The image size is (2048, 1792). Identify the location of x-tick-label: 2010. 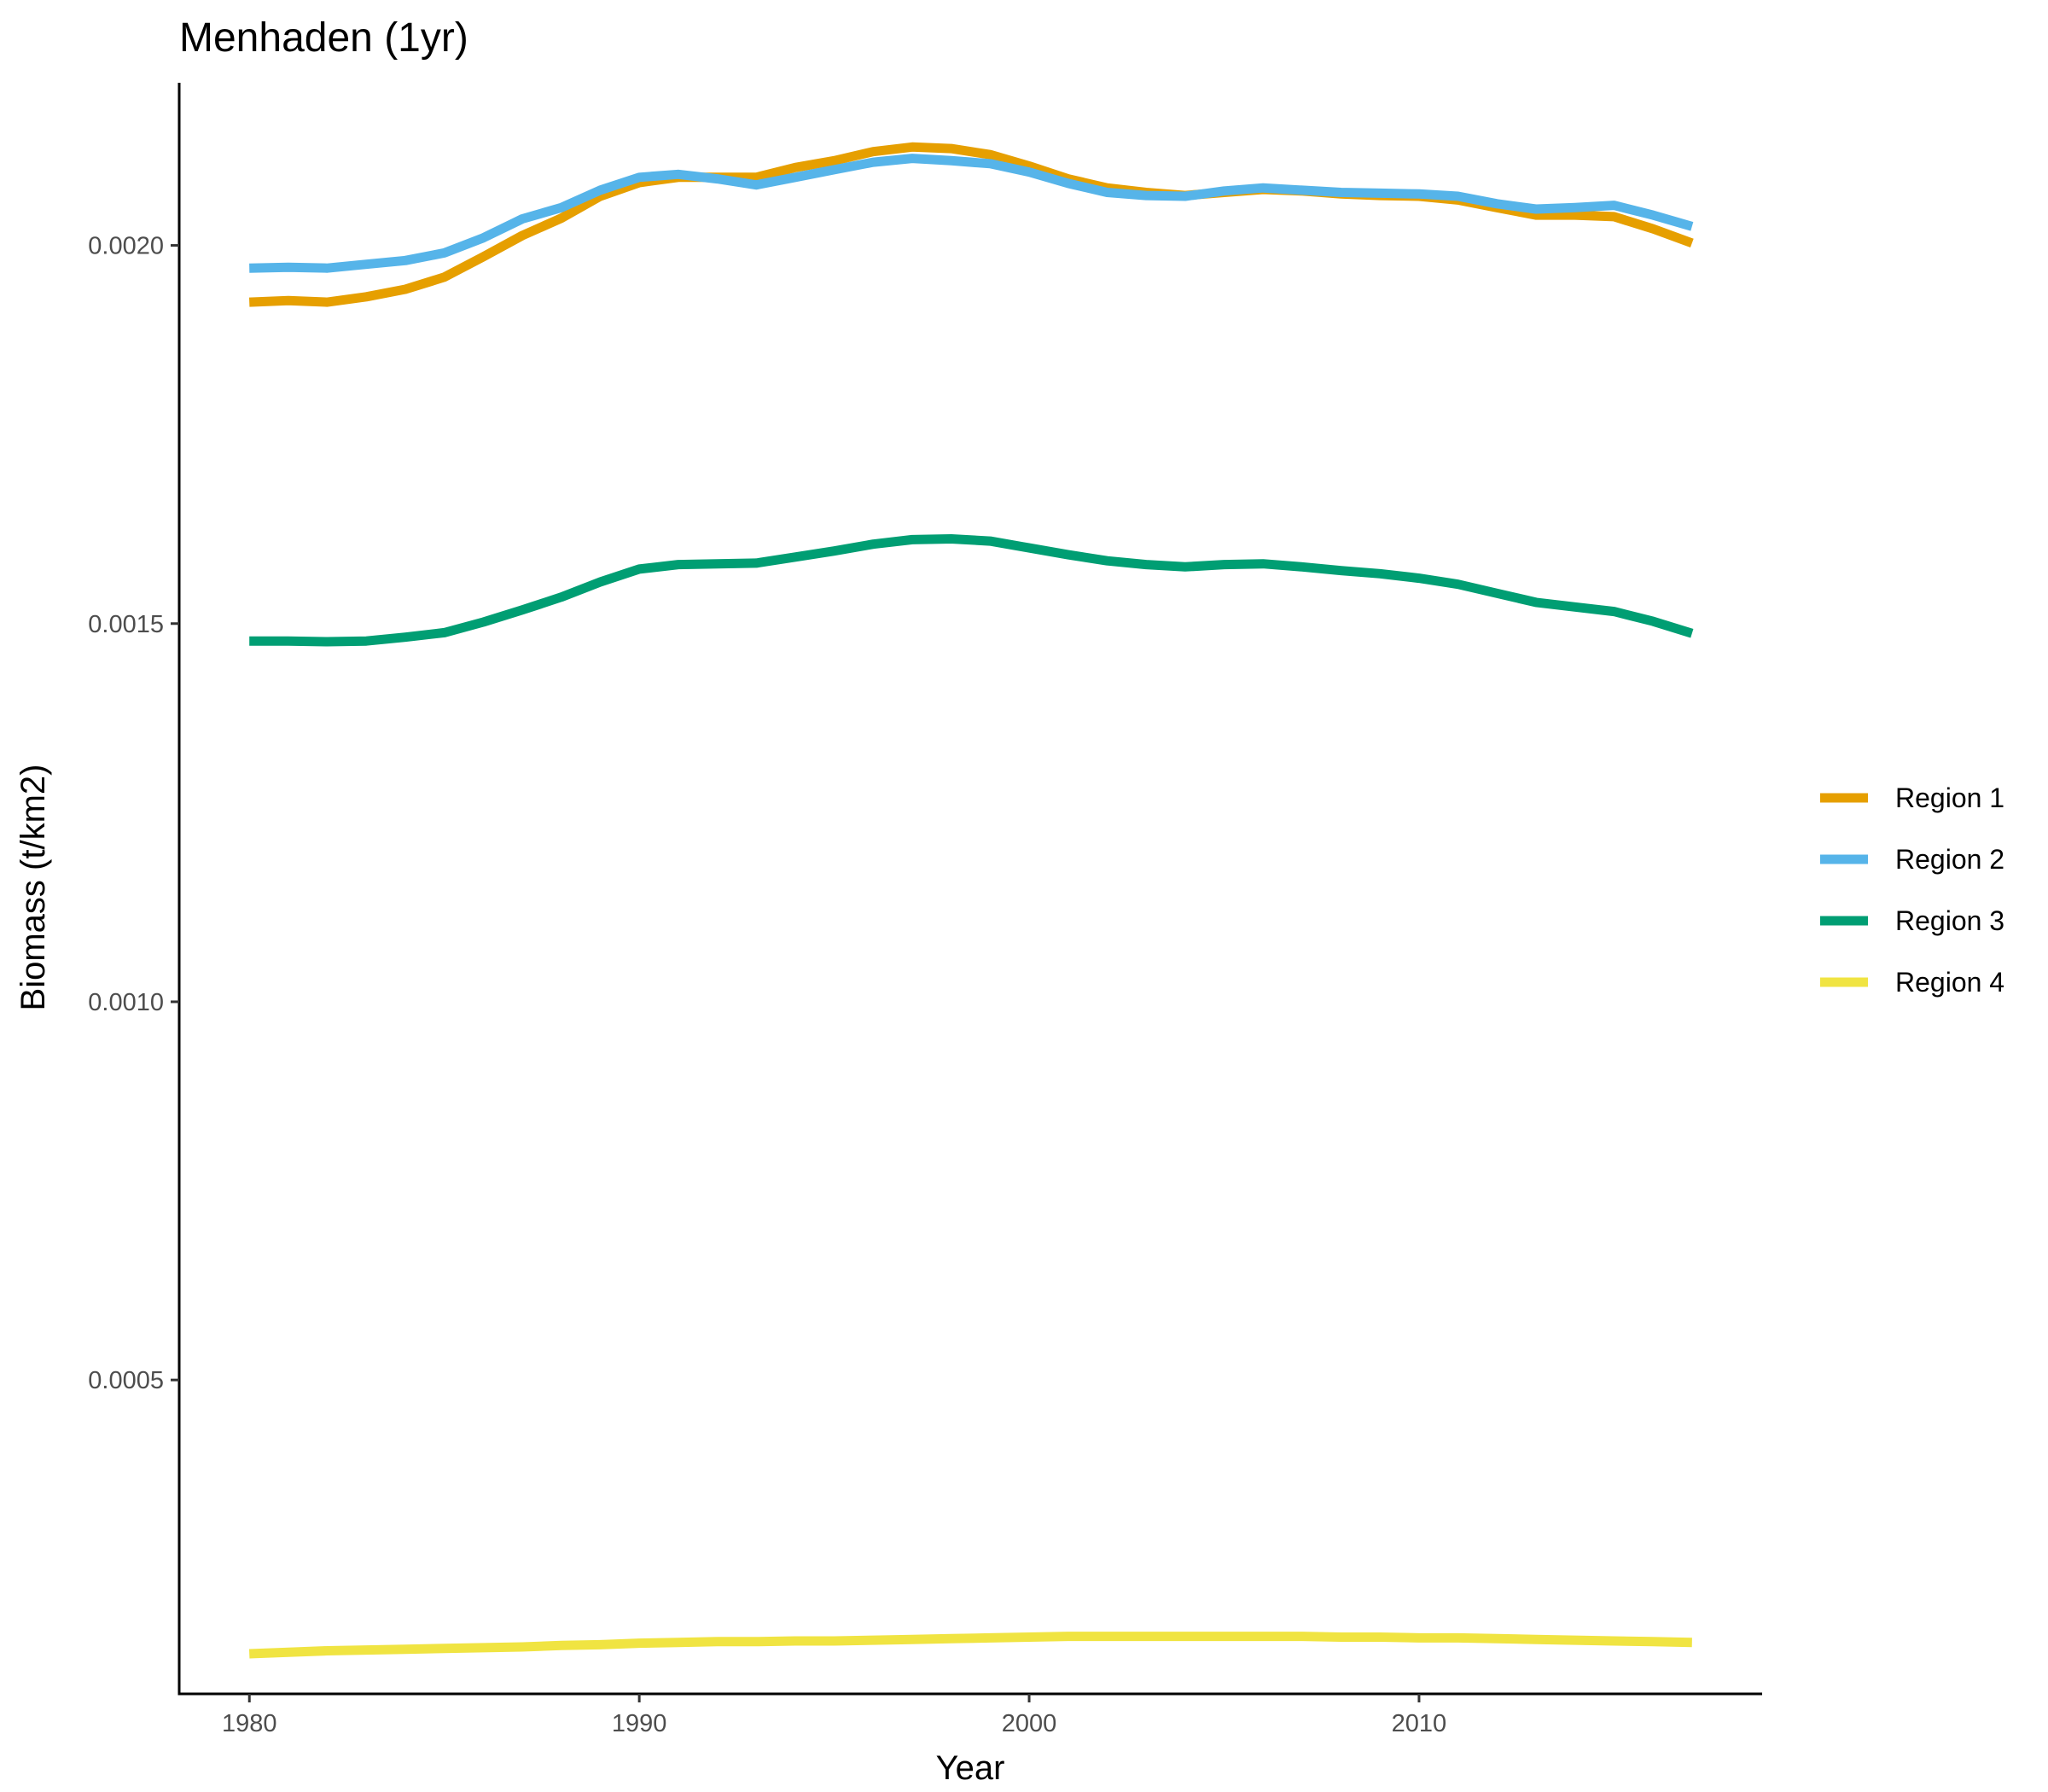
(1419, 1723).